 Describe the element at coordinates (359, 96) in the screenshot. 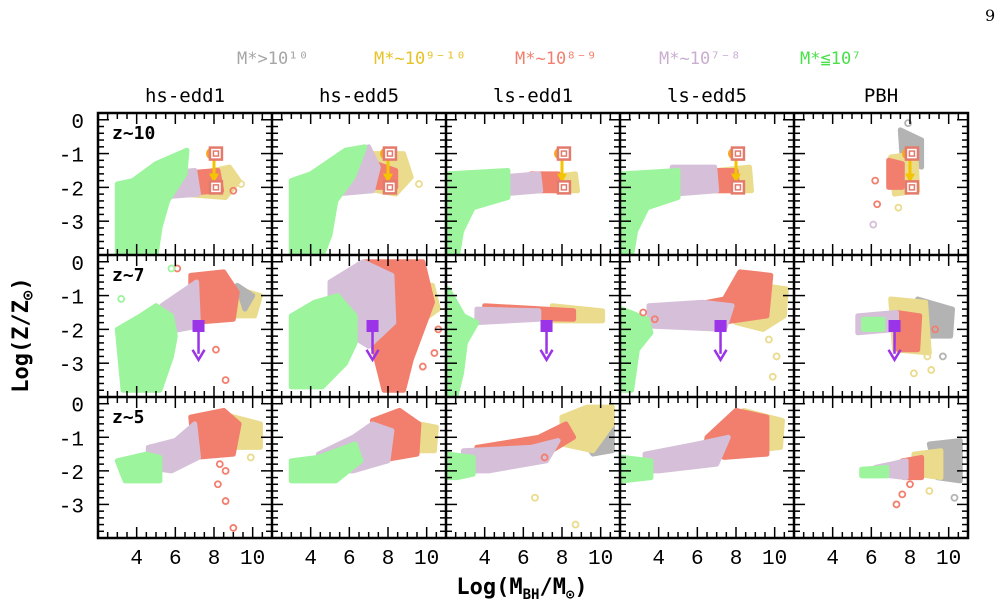

I see `column-title-hs-edd5: hs-edd5` at that location.